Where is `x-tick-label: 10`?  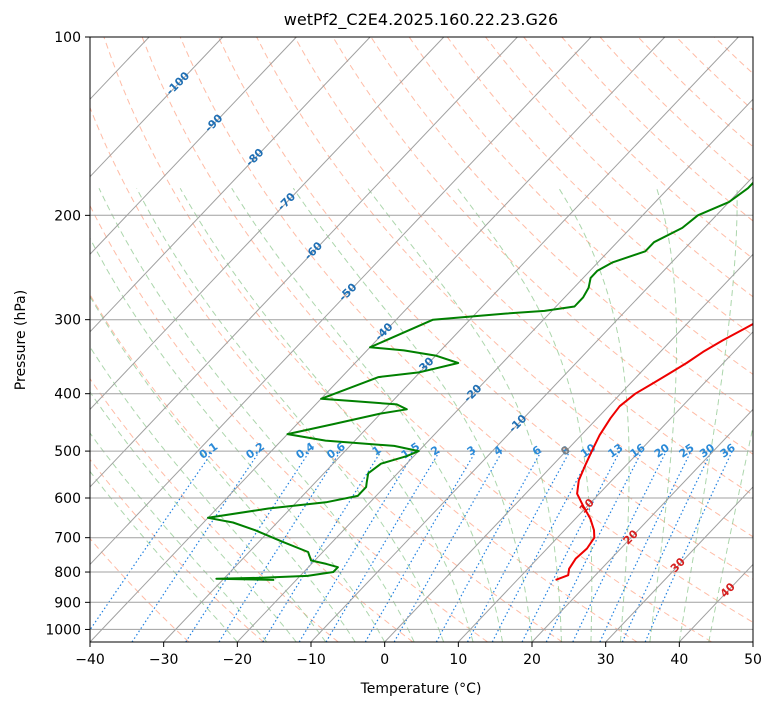
x-tick-label: 10 is located at coordinates (458, 660).